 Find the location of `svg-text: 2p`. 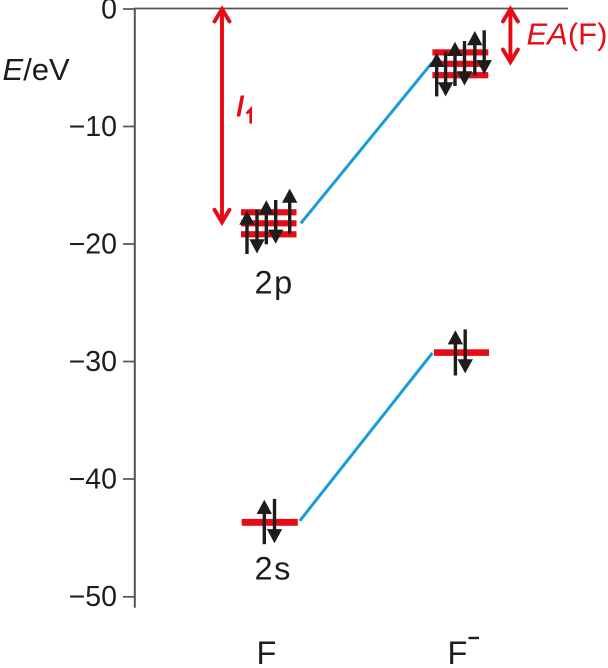

svg-text: 2p is located at coordinates (274, 283).